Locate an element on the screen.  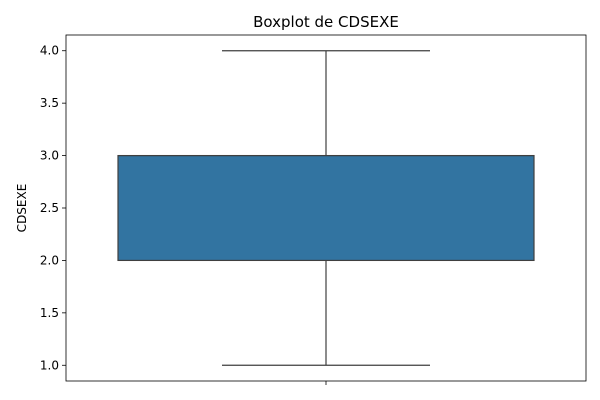
y-tick-label: 1.5 is located at coordinates (49, 313).